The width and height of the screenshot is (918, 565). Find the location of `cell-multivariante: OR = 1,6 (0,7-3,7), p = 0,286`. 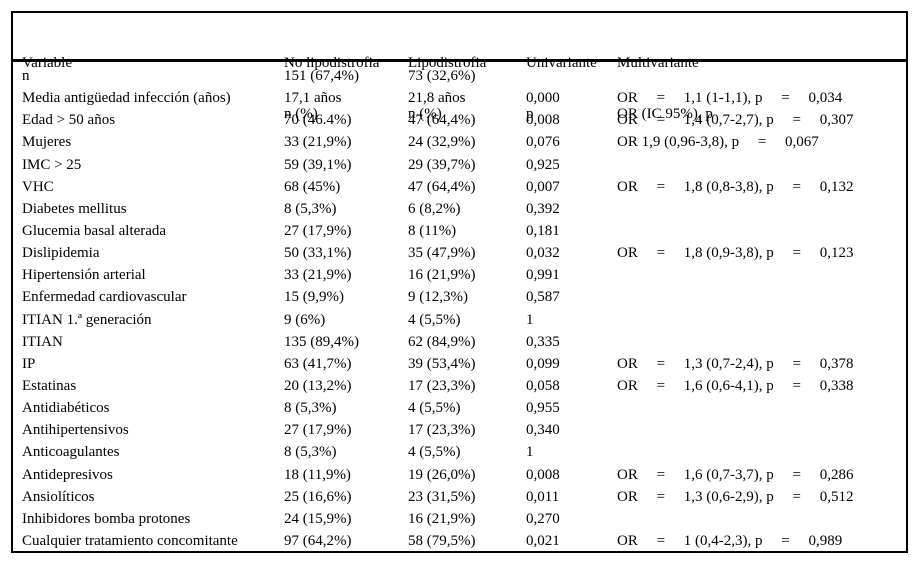

cell-multivariante: OR = 1,6 (0,7-3,7), p = 0,286 is located at coordinates (735, 474).